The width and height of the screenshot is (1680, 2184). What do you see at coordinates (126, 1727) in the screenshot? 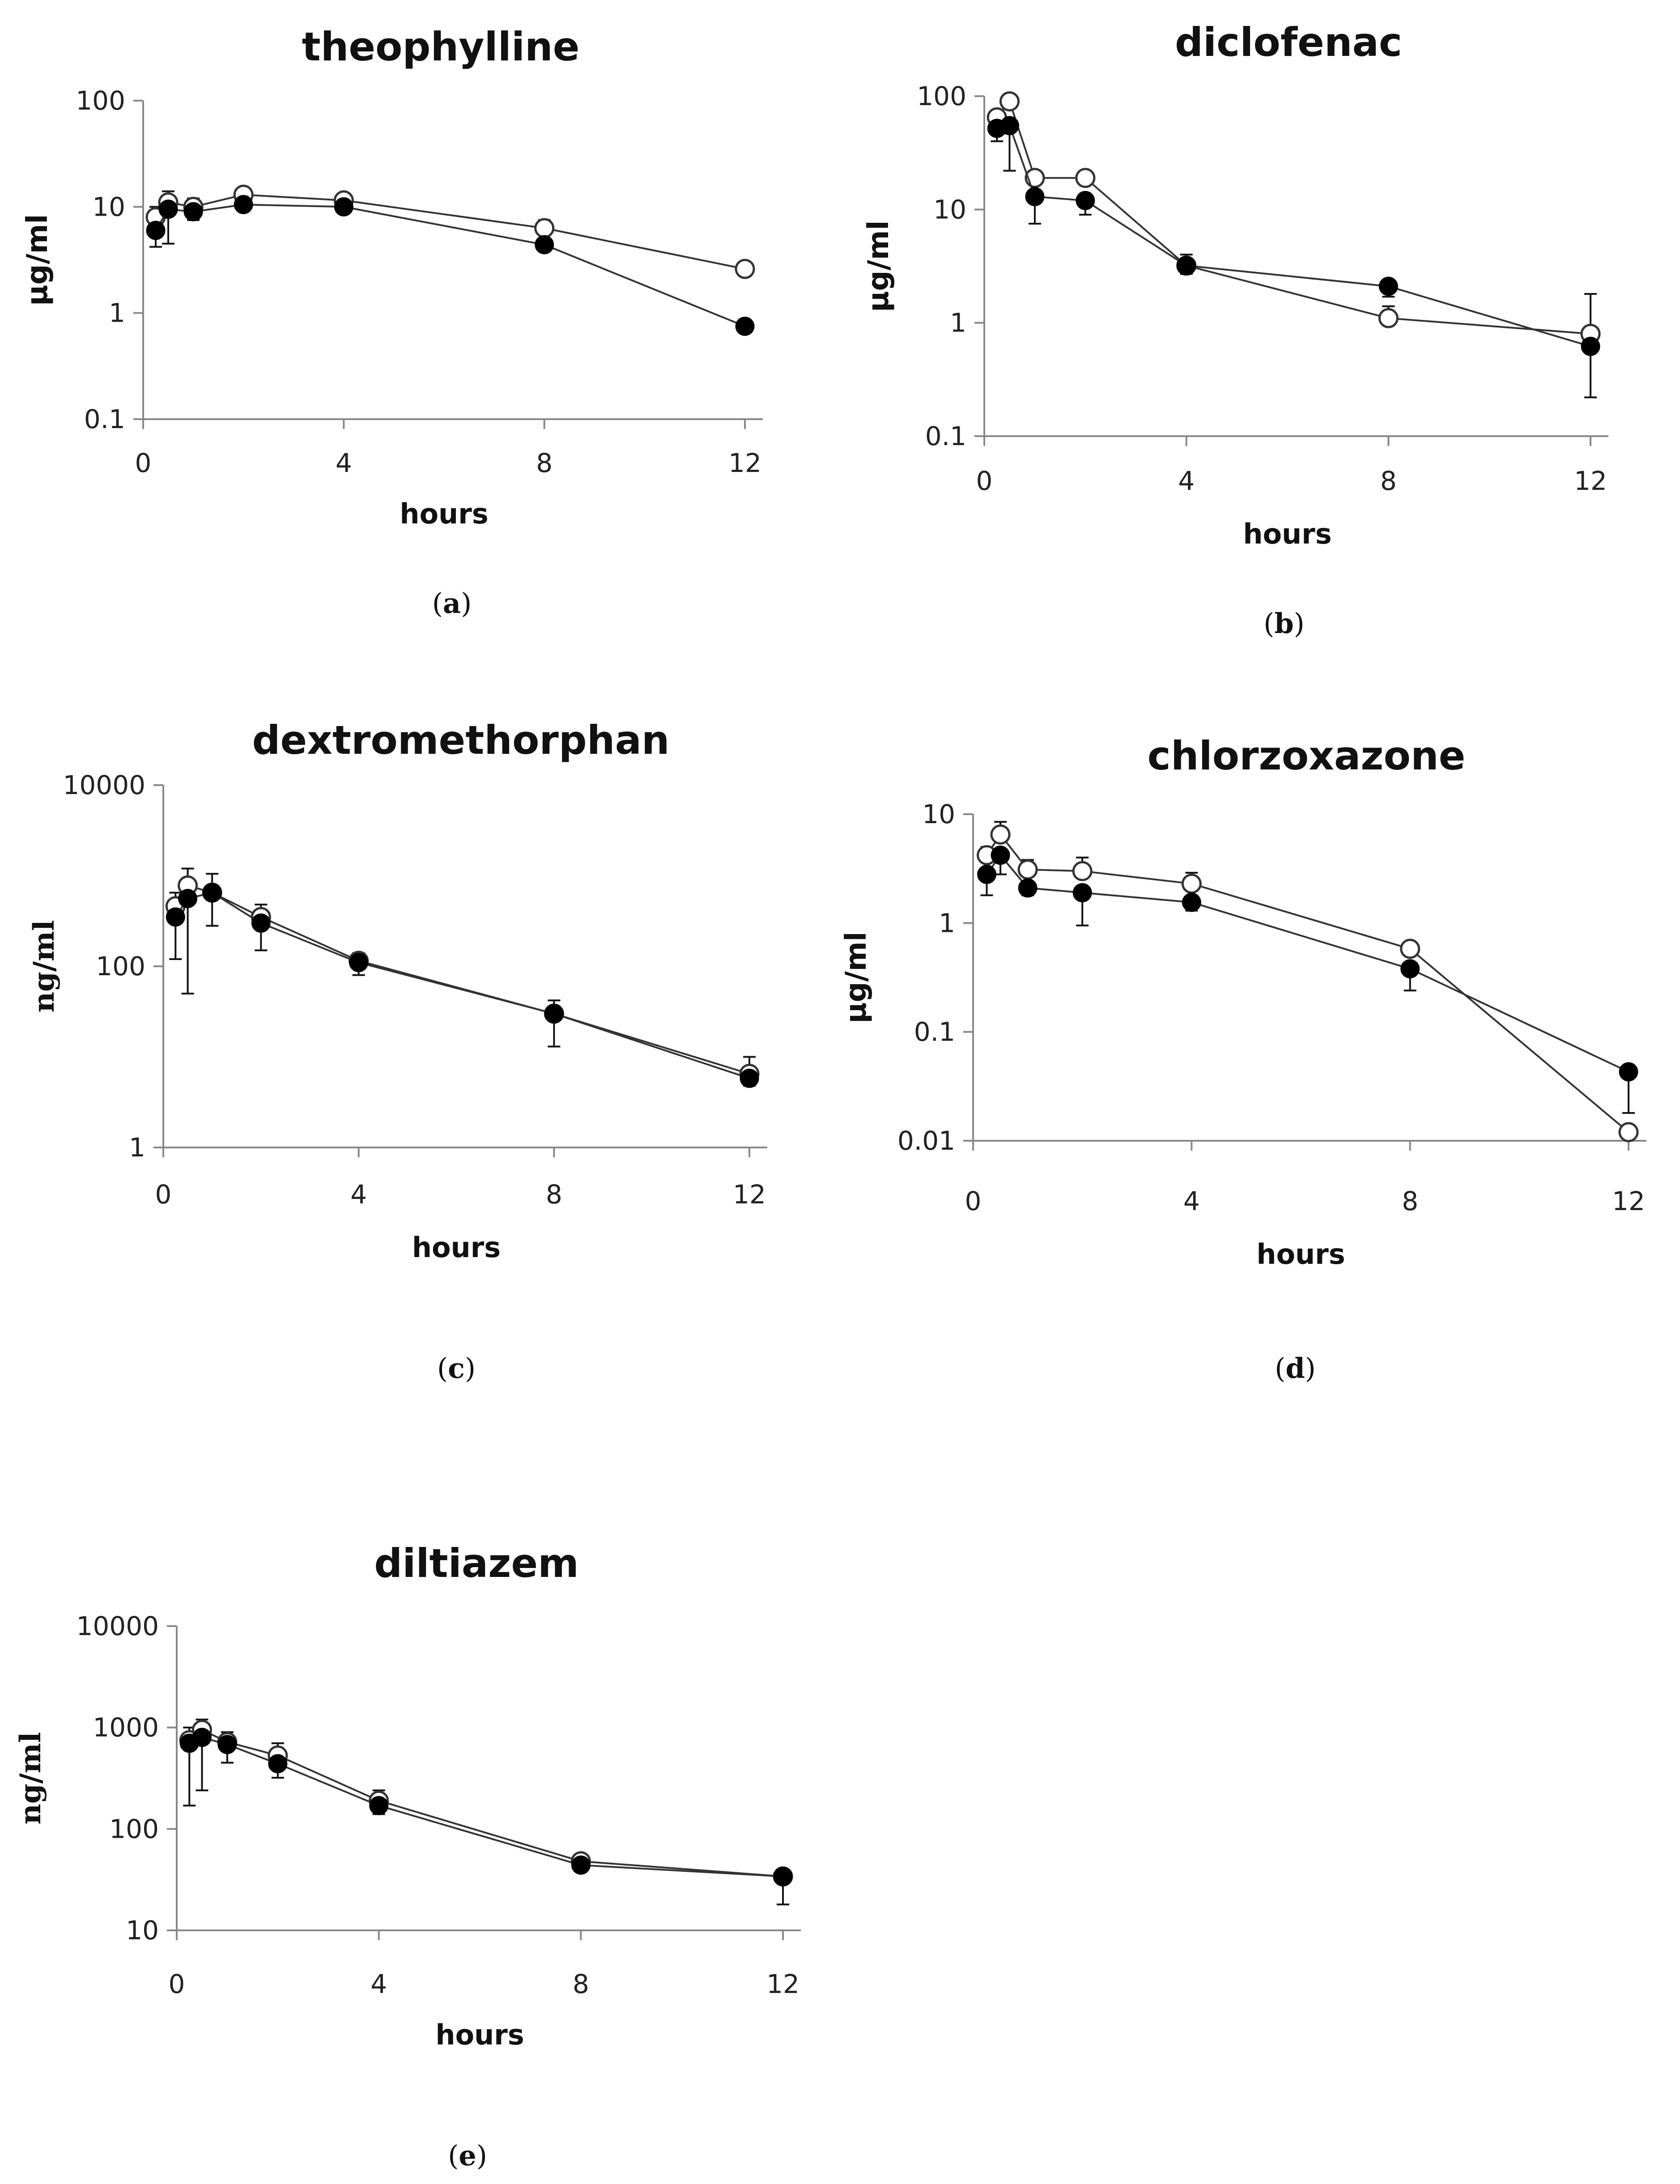
I see `y-tick-label: 1000` at bounding box center [126, 1727].